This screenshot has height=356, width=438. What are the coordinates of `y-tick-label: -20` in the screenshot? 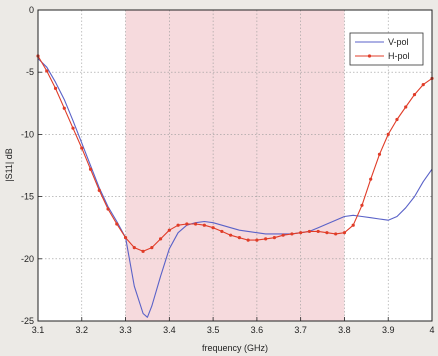 It's located at (27, 259).